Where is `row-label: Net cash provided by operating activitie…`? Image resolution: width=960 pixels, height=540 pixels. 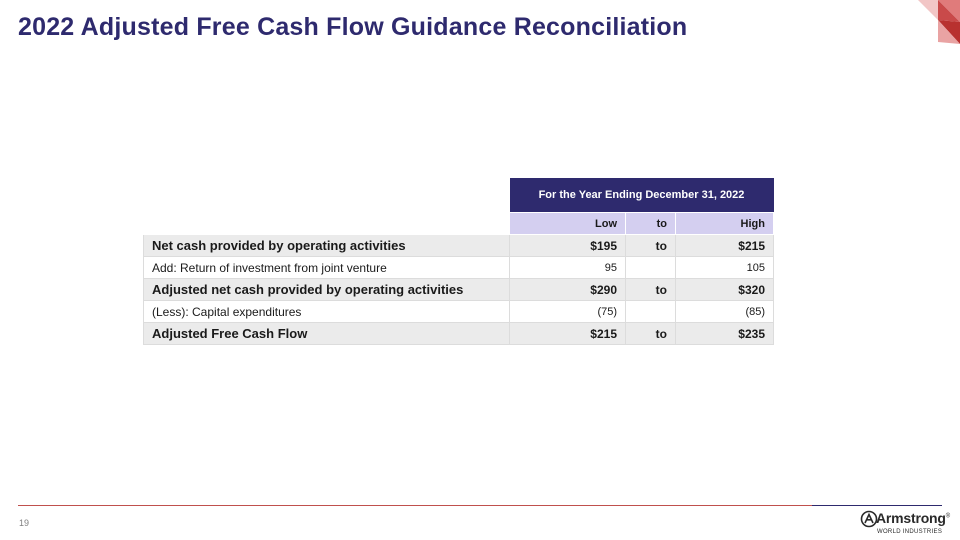
row-label: Net cash provided by operating activitie… is located at coordinates (326, 245).